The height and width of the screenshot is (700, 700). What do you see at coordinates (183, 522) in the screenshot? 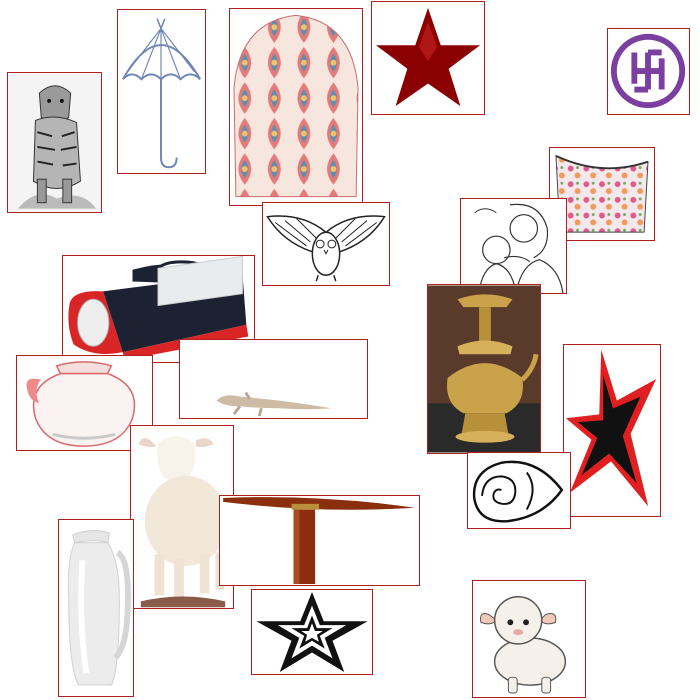
I see `sheep-icon` at bounding box center [183, 522].